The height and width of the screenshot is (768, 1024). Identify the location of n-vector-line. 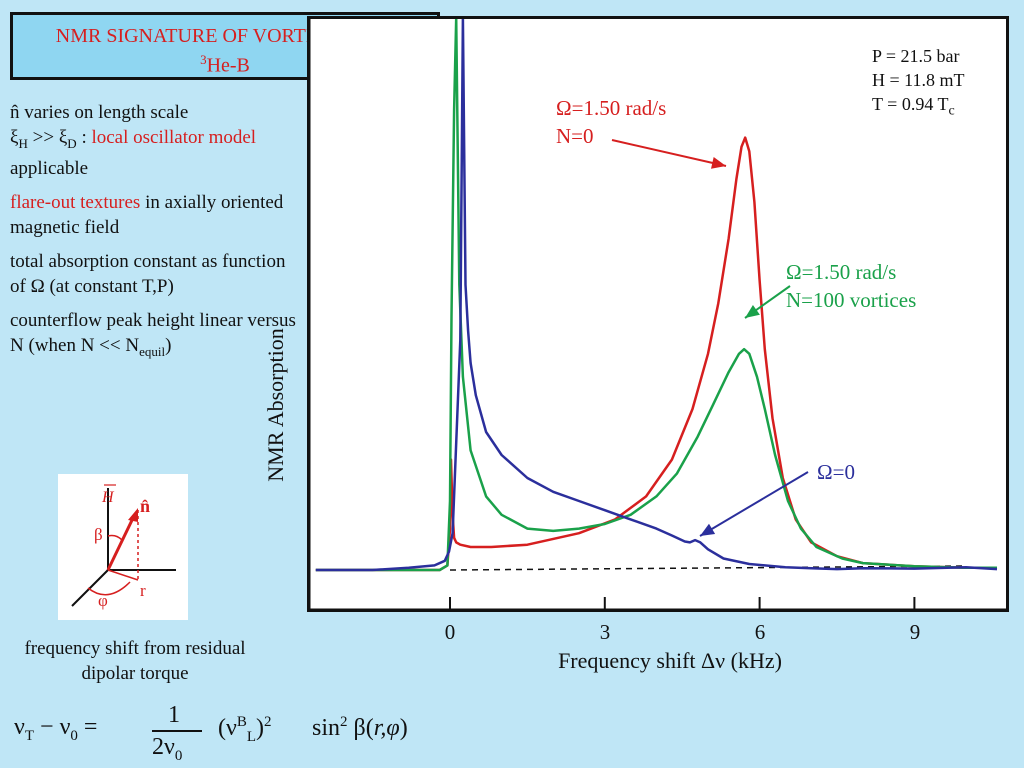
(121, 543).